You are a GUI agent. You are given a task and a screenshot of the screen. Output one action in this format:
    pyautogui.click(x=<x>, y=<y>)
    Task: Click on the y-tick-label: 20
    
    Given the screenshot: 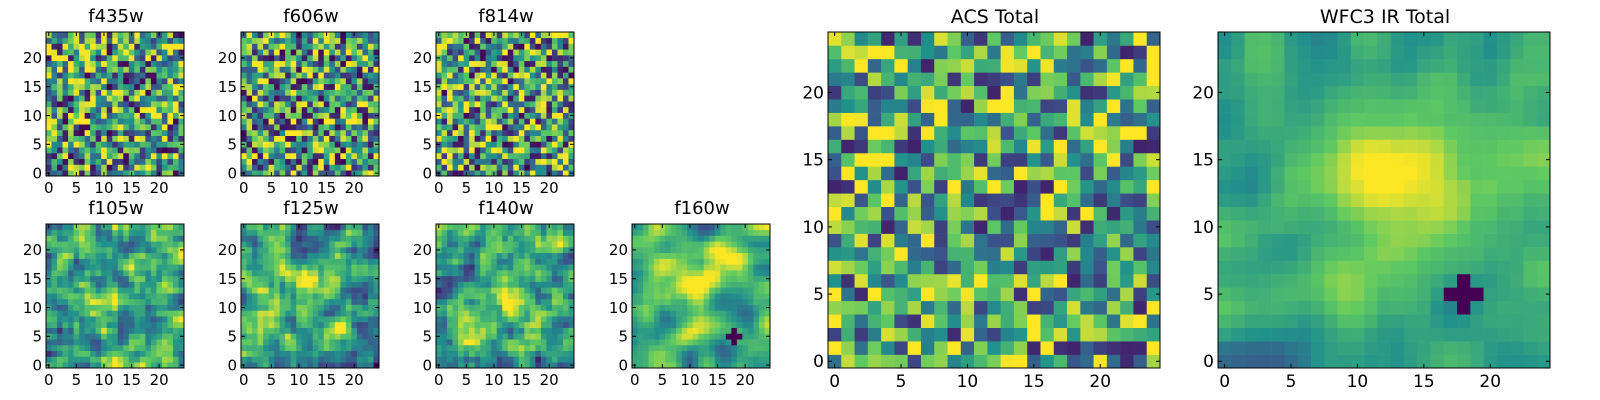 What is the action you would take?
    pyautogui.click(x=618, y=250)
    